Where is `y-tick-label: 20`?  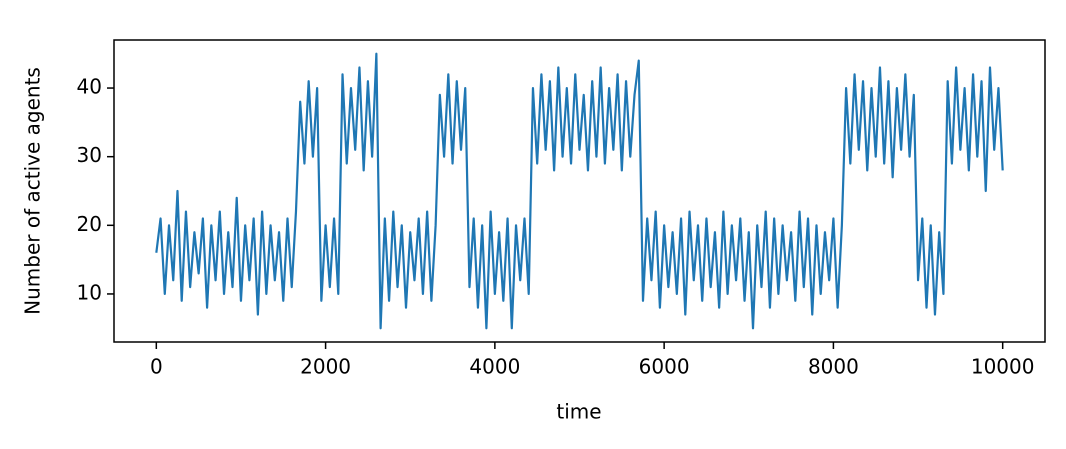
y-tick-label: 20 is located at coordinates (89, 224).